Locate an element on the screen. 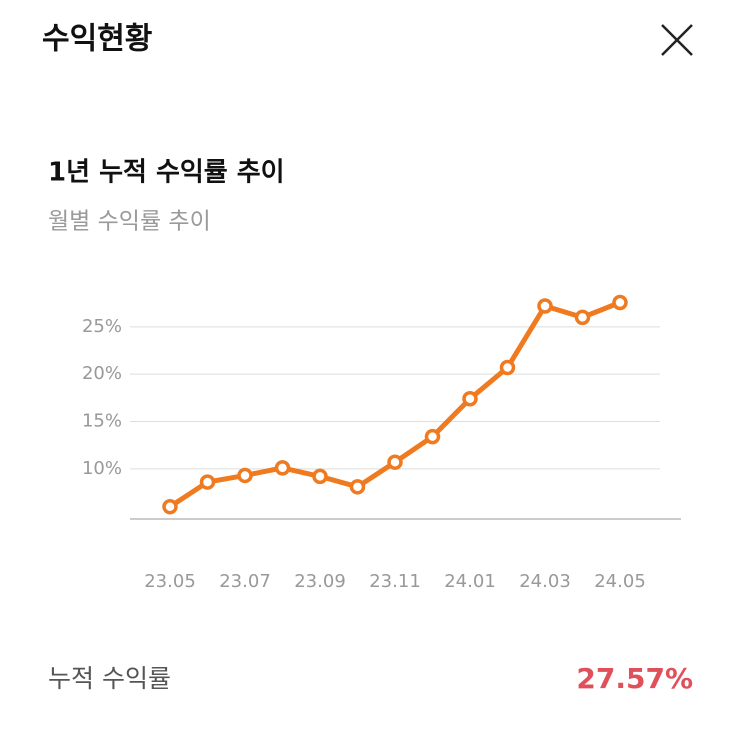  x-tick-label: 23.05 is located at coordinates (170, 581).